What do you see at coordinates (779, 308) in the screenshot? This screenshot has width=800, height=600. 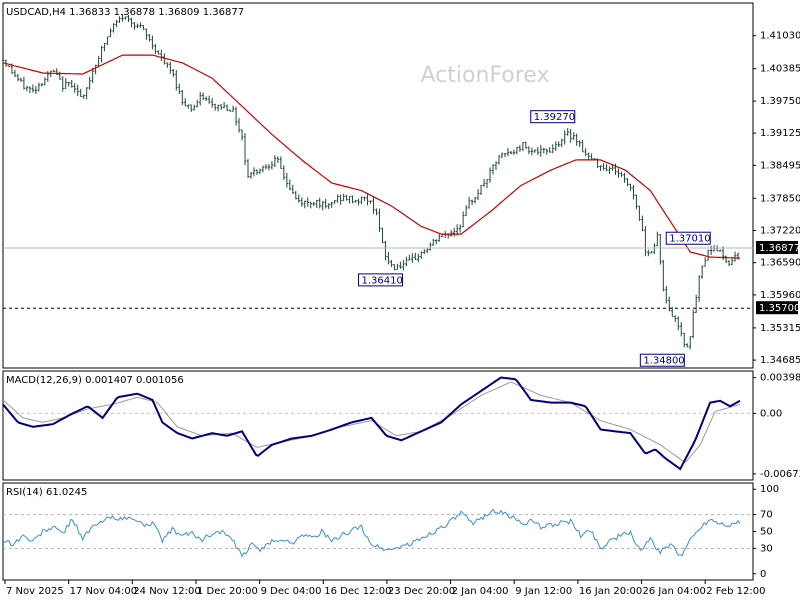 I see `level-label: 1.35700` at bounding box center [779, 308].